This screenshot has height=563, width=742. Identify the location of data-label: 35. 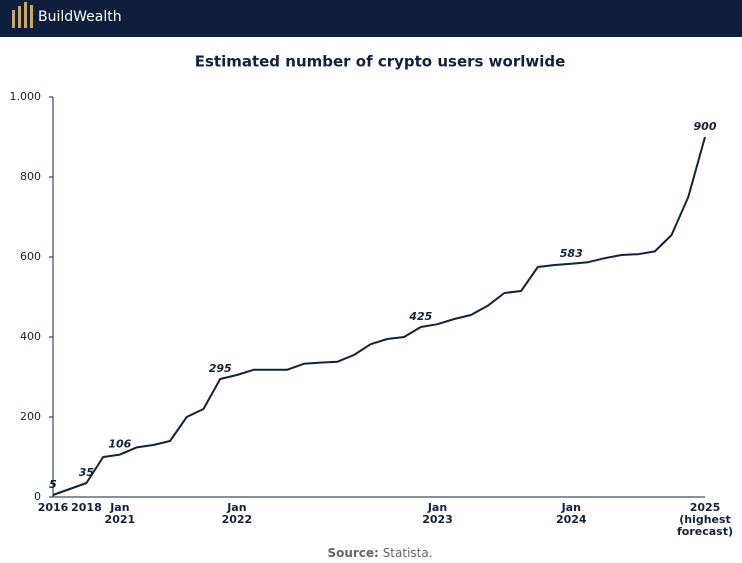
(87, 472).